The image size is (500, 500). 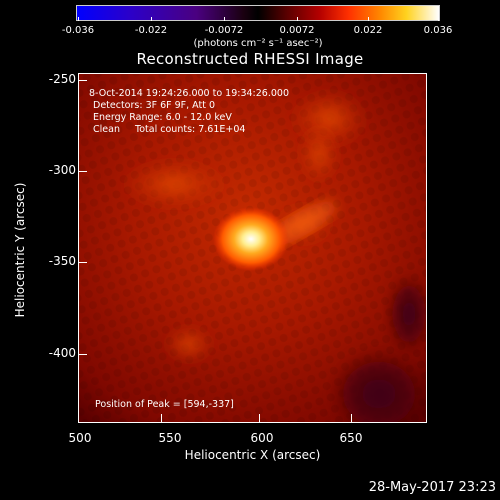 What do you see at coordinates (62, 261) in the screenshot?
I see `y-tick-label: -350` at bounding box center [62, 261].